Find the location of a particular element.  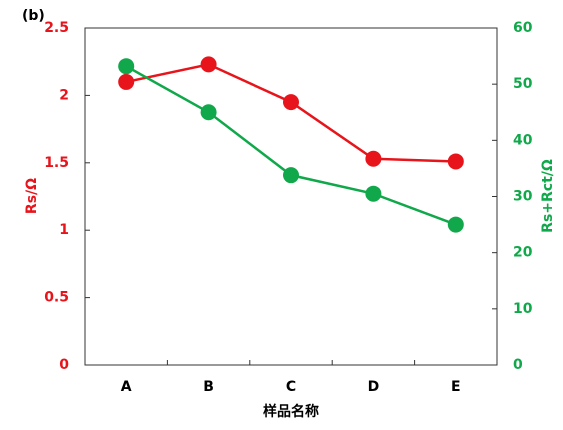

y2-tick-label: 20 is located at coordinates (523, 253).